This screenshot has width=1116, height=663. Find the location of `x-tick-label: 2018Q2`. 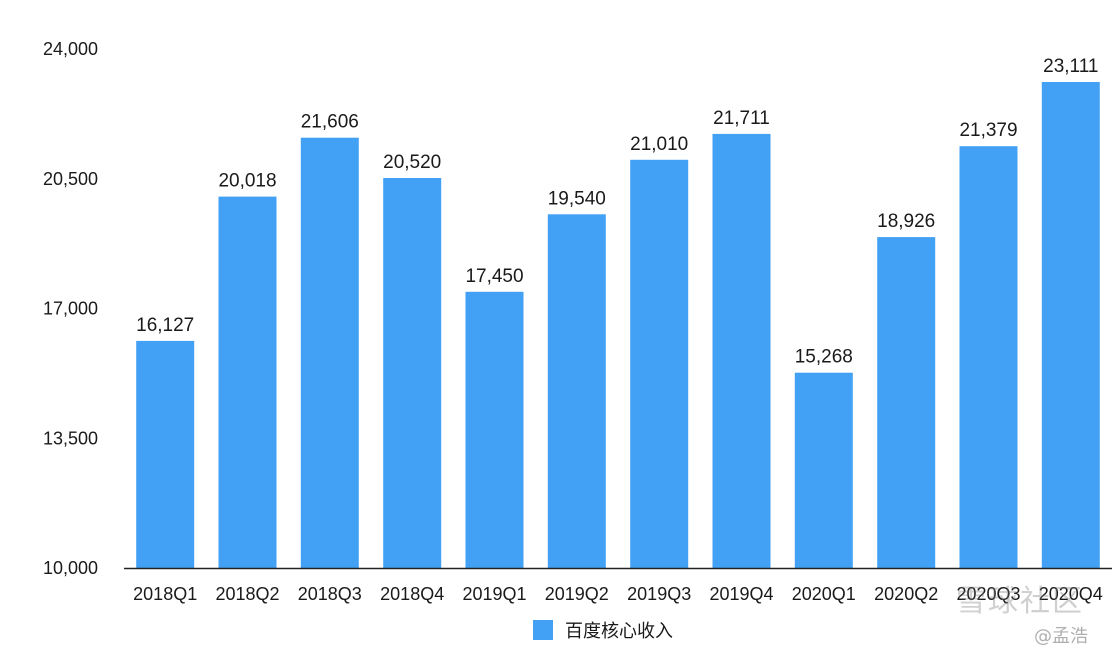

x-tick-label: 2018Q2 is located at coordinates (247, 594).